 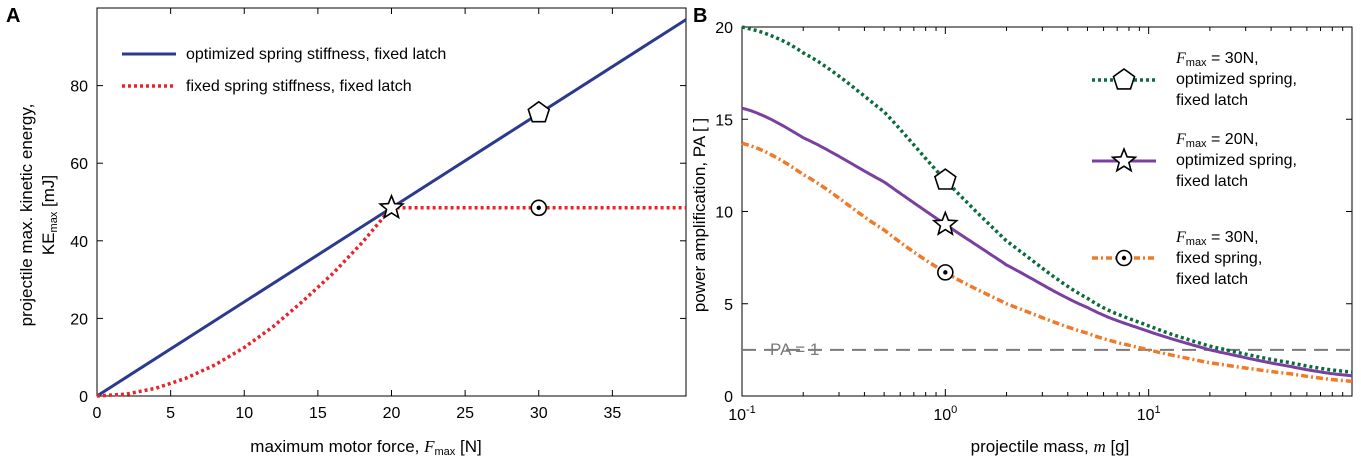 What do you see at coordinates (79, 87) in the screenshot?
I see `panel-a-ytick-label-4: 80` at bounding box center [79, 87].